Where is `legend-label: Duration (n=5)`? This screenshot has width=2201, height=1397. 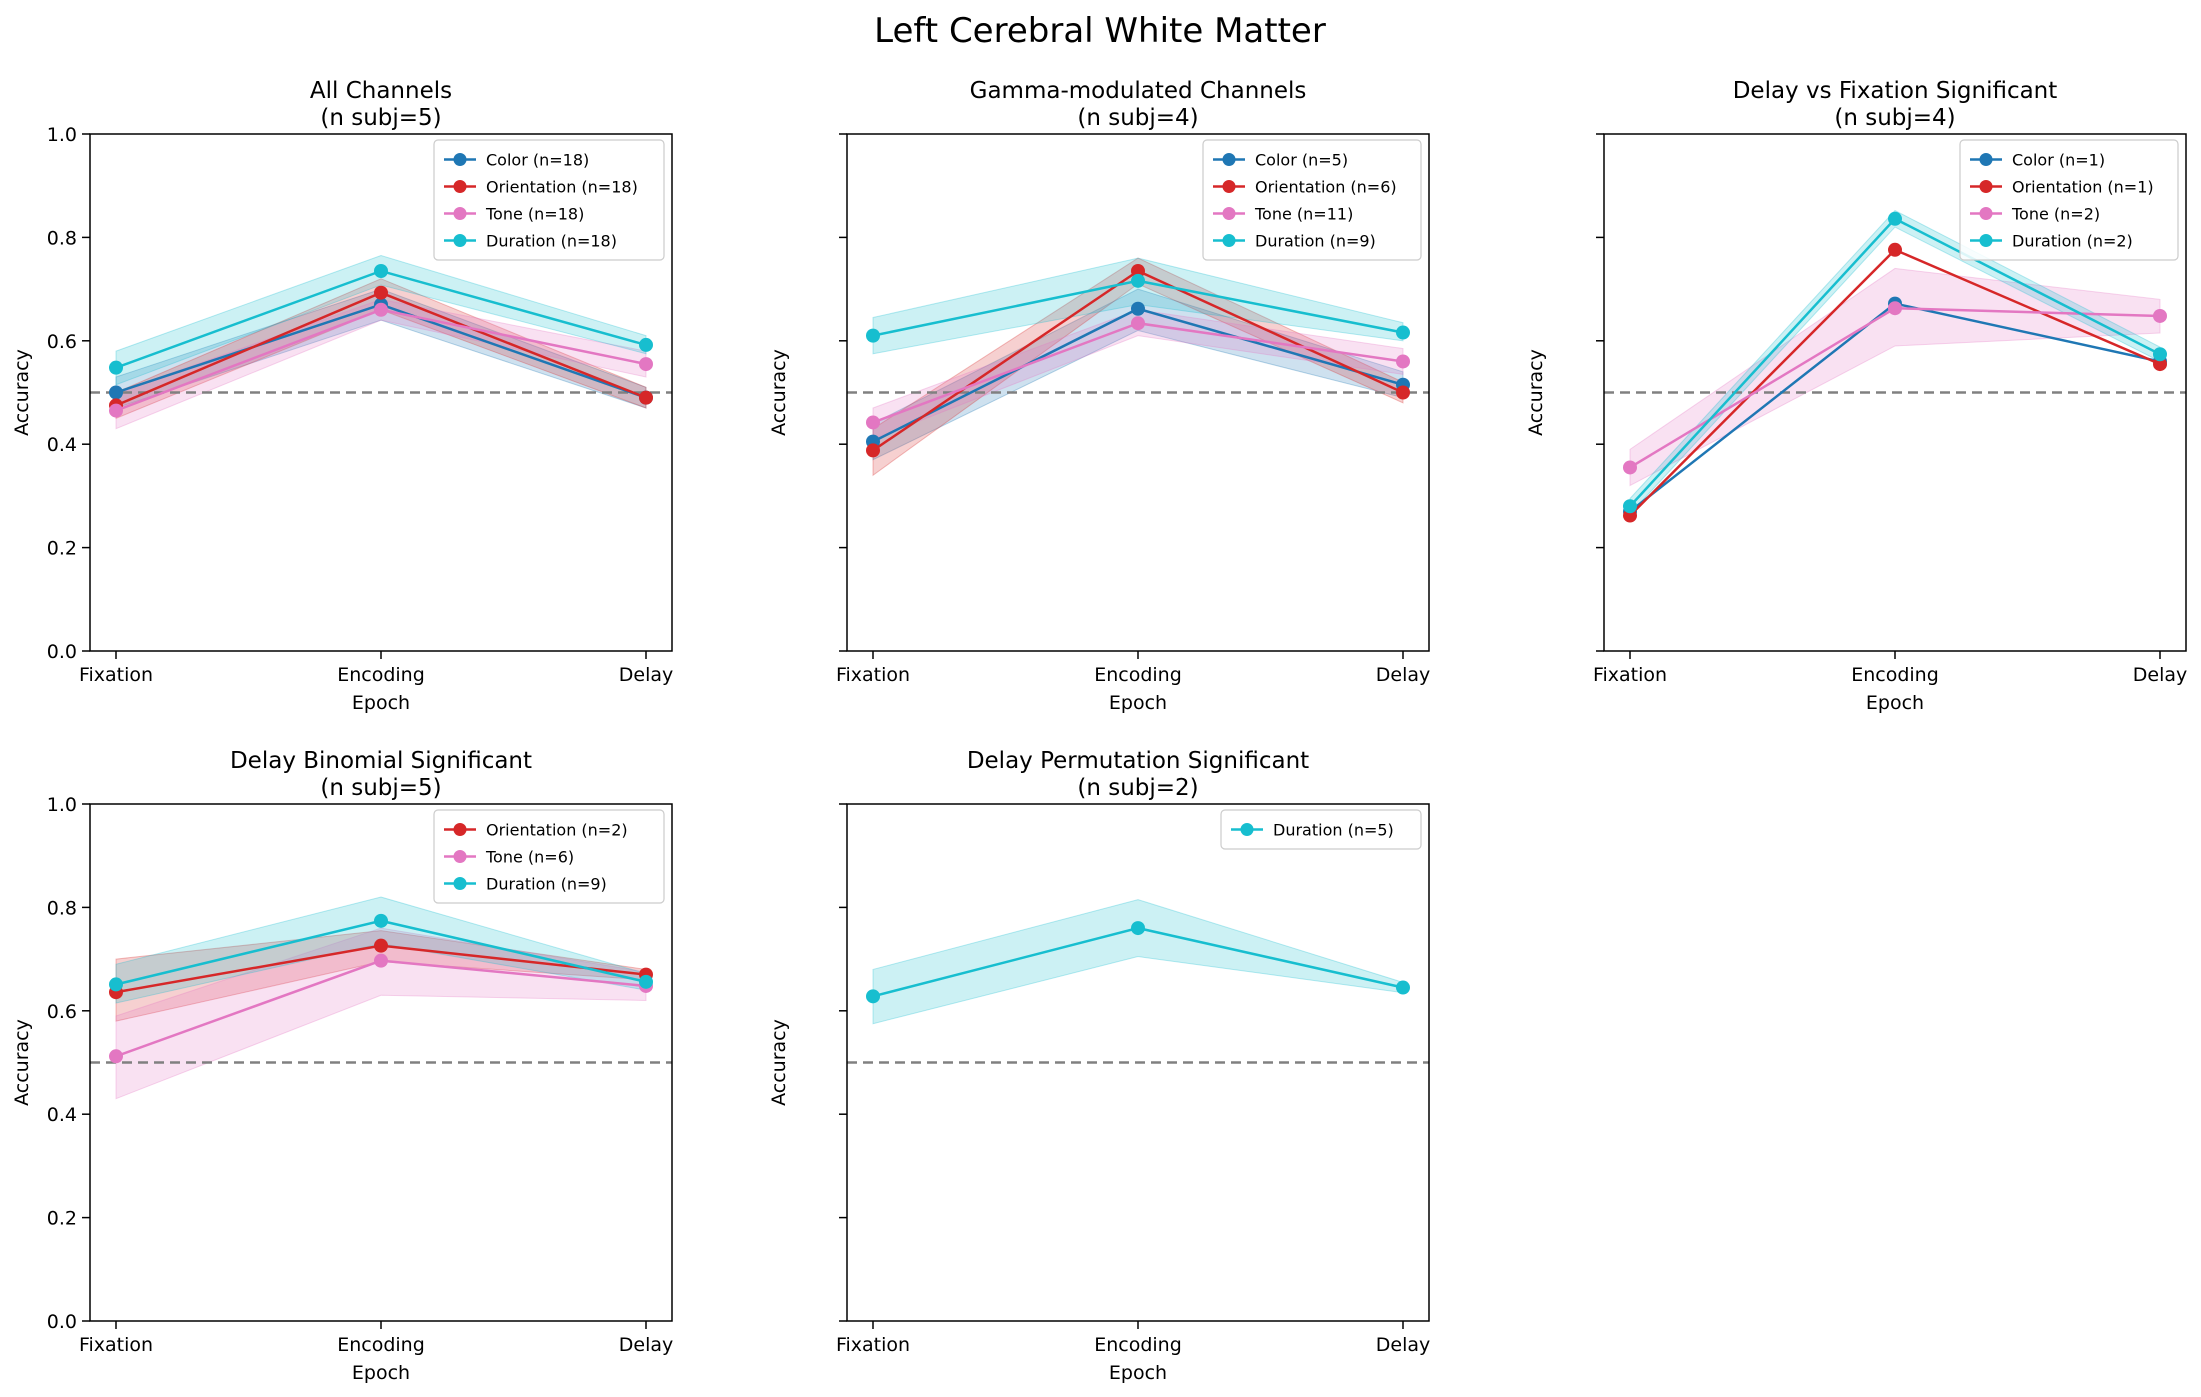 legend-label: Duration (n=5) is located at coordinates (1333, 830).